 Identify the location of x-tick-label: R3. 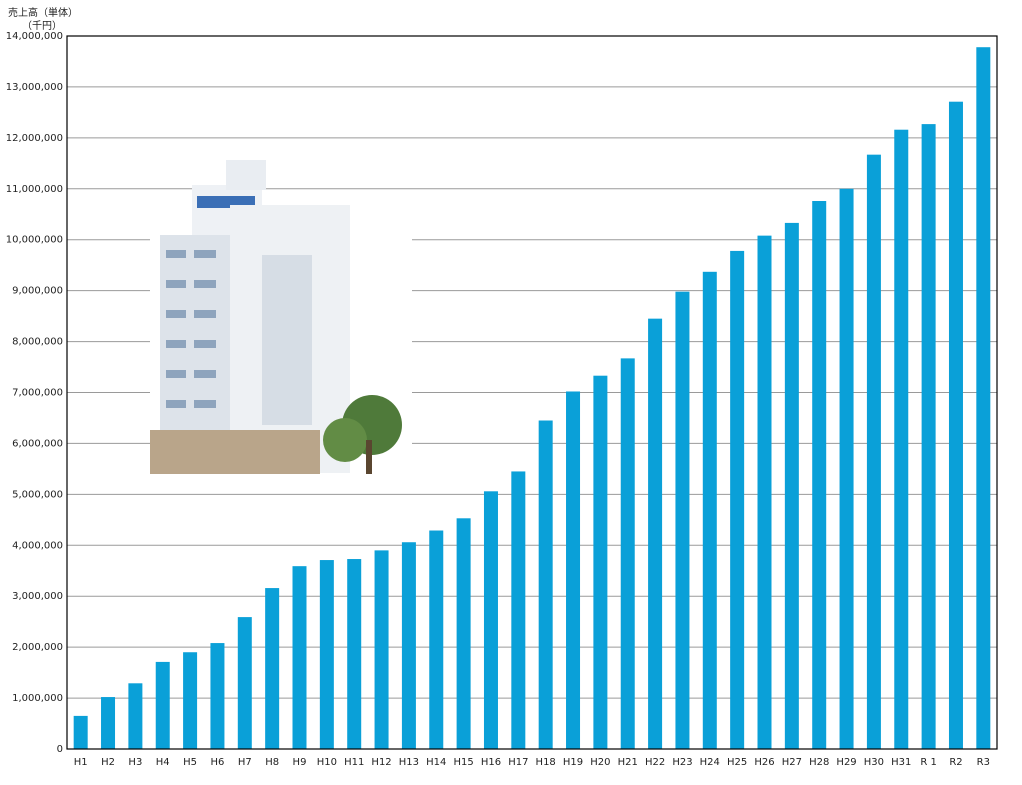
(983, 762).